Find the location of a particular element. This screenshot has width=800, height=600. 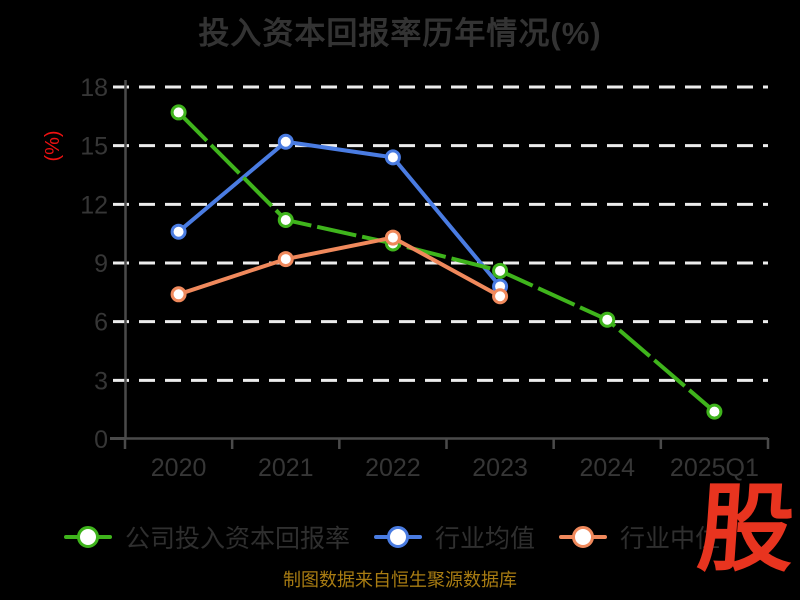

data-point-2-2023 is located at coordinates (500, 296).